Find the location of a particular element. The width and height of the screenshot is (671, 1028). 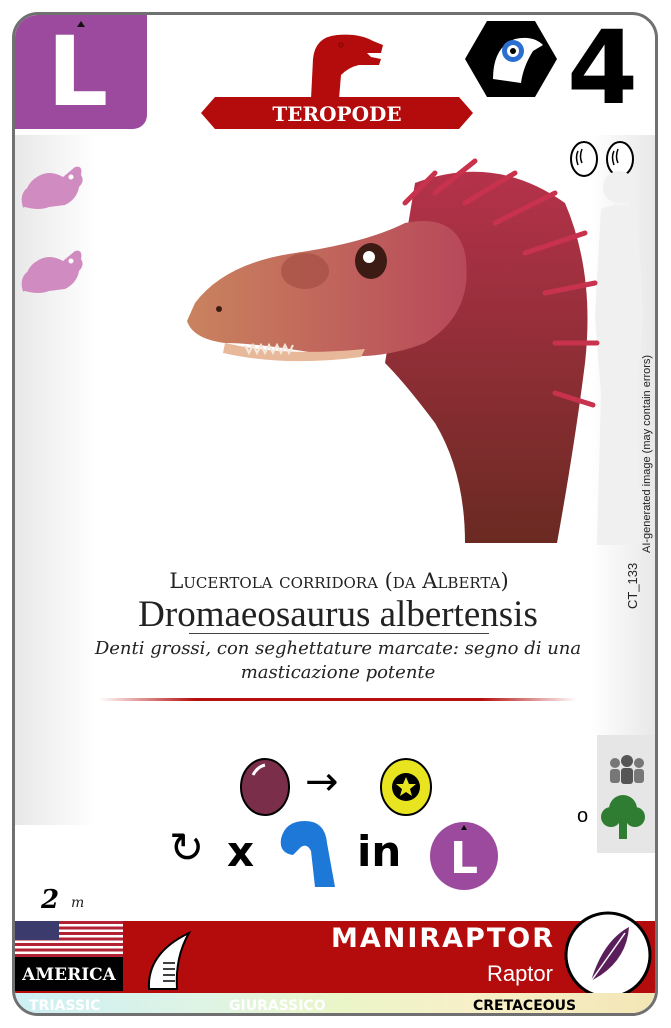

era-strip is located at coordinates (335, 1003).